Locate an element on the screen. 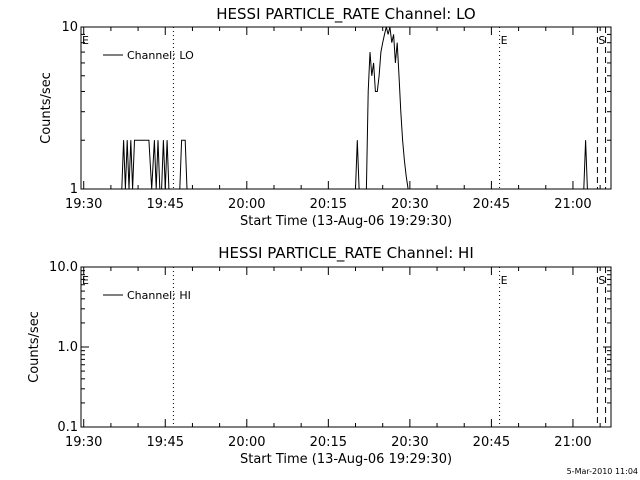 This screenshot has width=640, height=480. y-tick-label: 0.1 is located at coordinates (67, 427).